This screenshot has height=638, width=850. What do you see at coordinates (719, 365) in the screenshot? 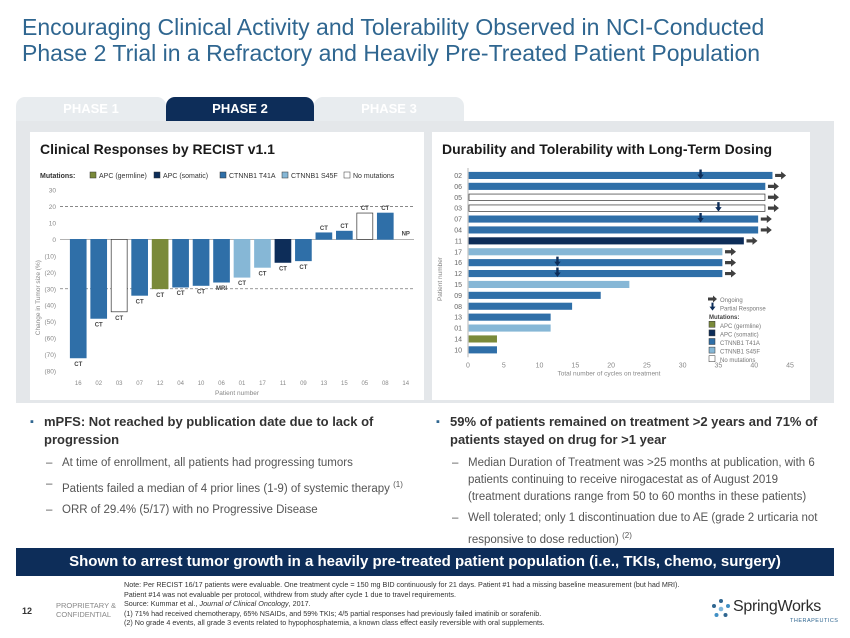
I see `x-tick-label: 35` at bounding box center [719, 365].